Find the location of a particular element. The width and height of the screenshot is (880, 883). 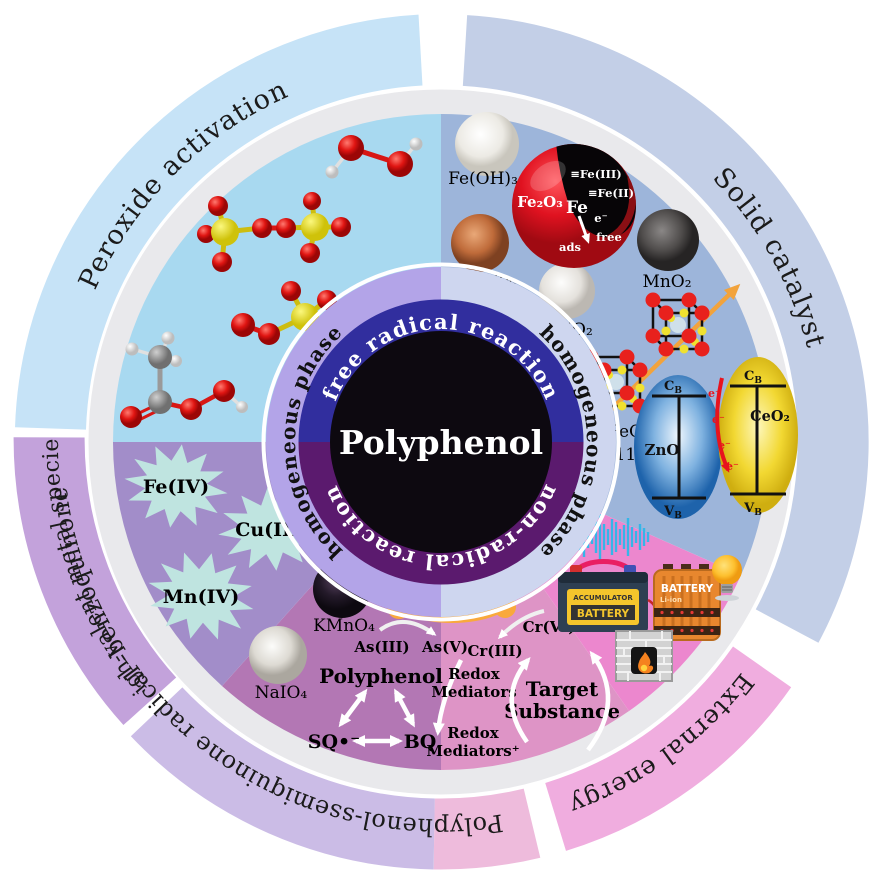

mn4-label: Mn(IV) is located at coordinates (201, 597).